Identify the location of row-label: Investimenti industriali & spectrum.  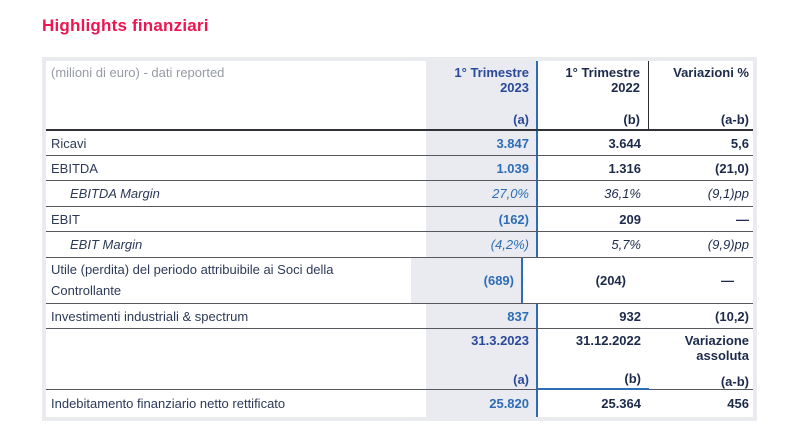
(150, 316).